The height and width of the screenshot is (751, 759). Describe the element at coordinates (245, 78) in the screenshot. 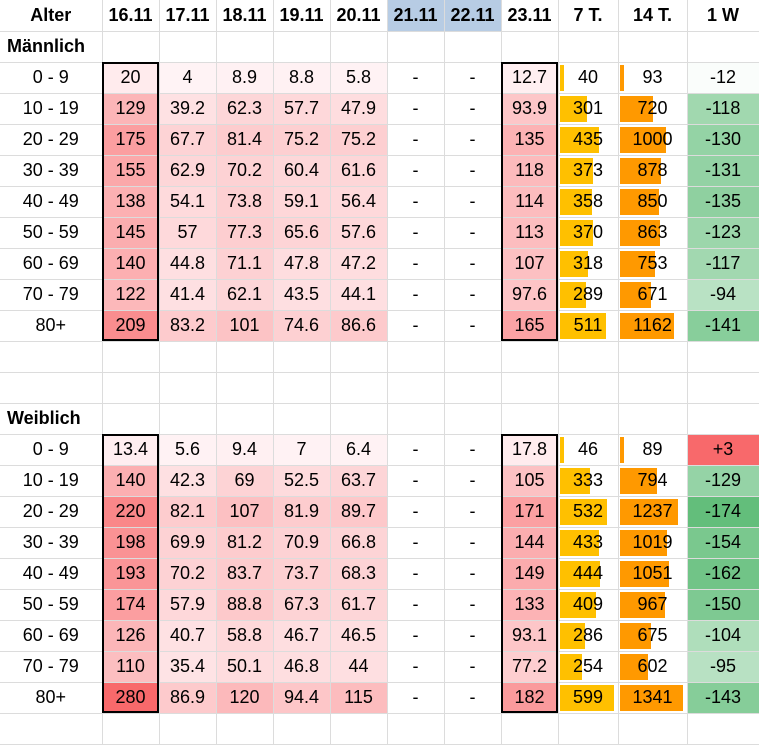

I see `day-value: 8.9` at that location.